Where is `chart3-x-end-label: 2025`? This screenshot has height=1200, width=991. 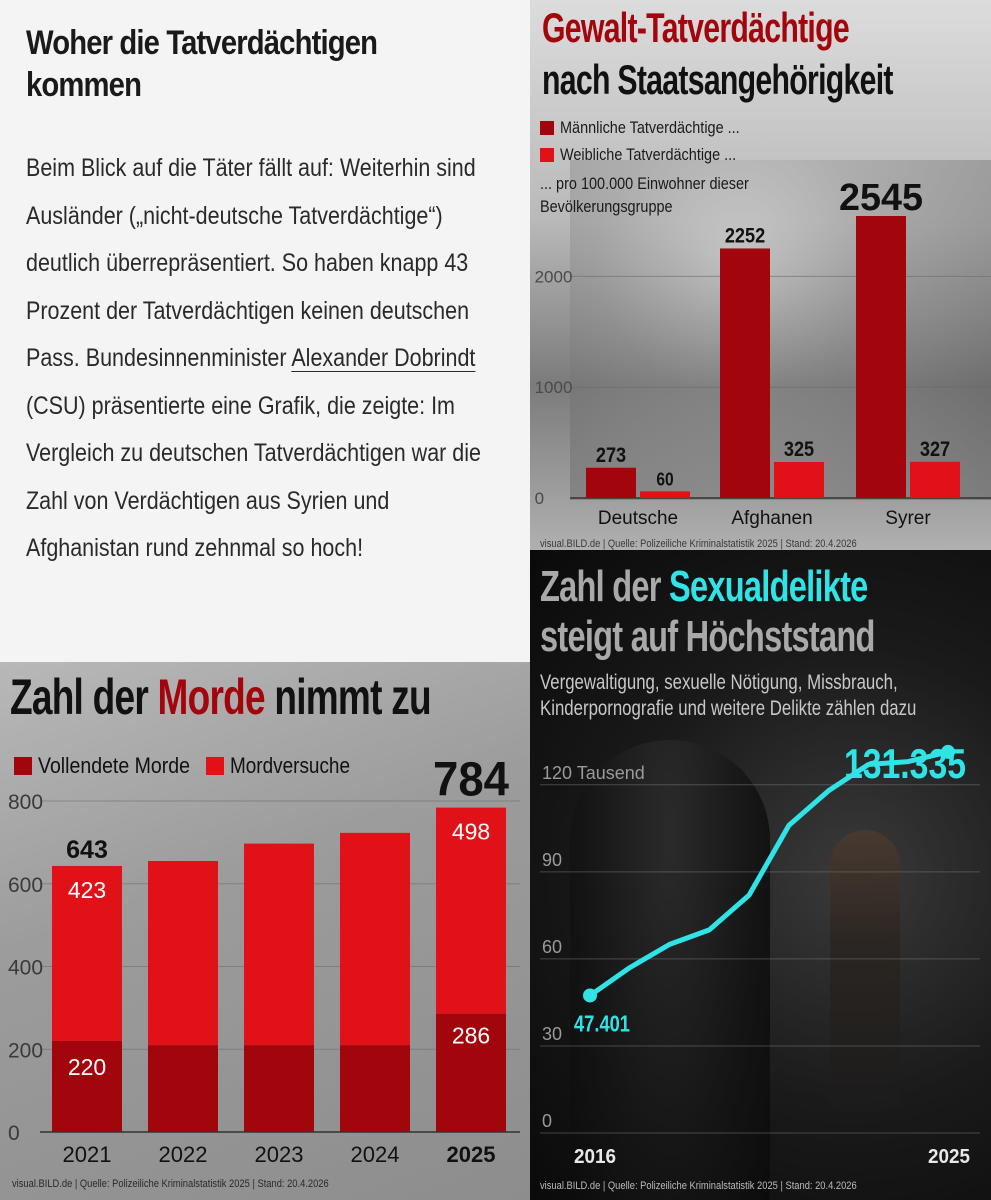
chart3-x-end-label: 2025 is located at coordinates (949, 1157).